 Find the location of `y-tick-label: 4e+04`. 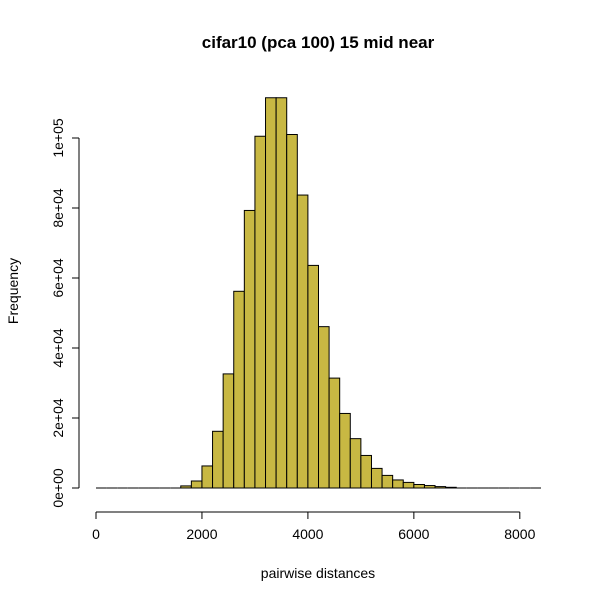

y-tick-label: 4e+04 is located at coordinates (58, 348).